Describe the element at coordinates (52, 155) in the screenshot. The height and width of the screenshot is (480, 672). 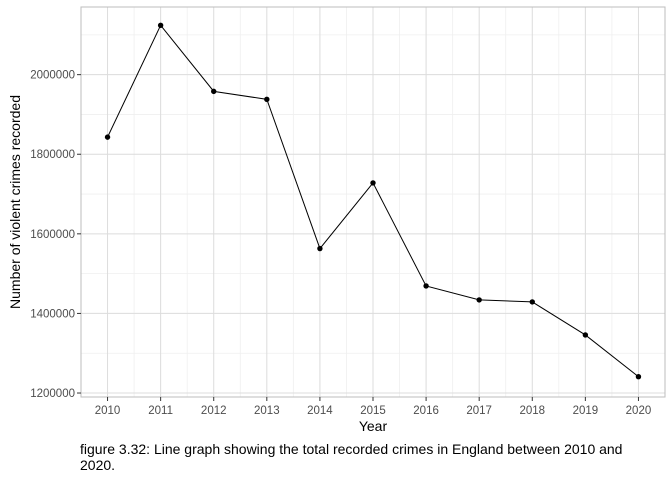
I see `y-tick-label: 1800000` at that location.